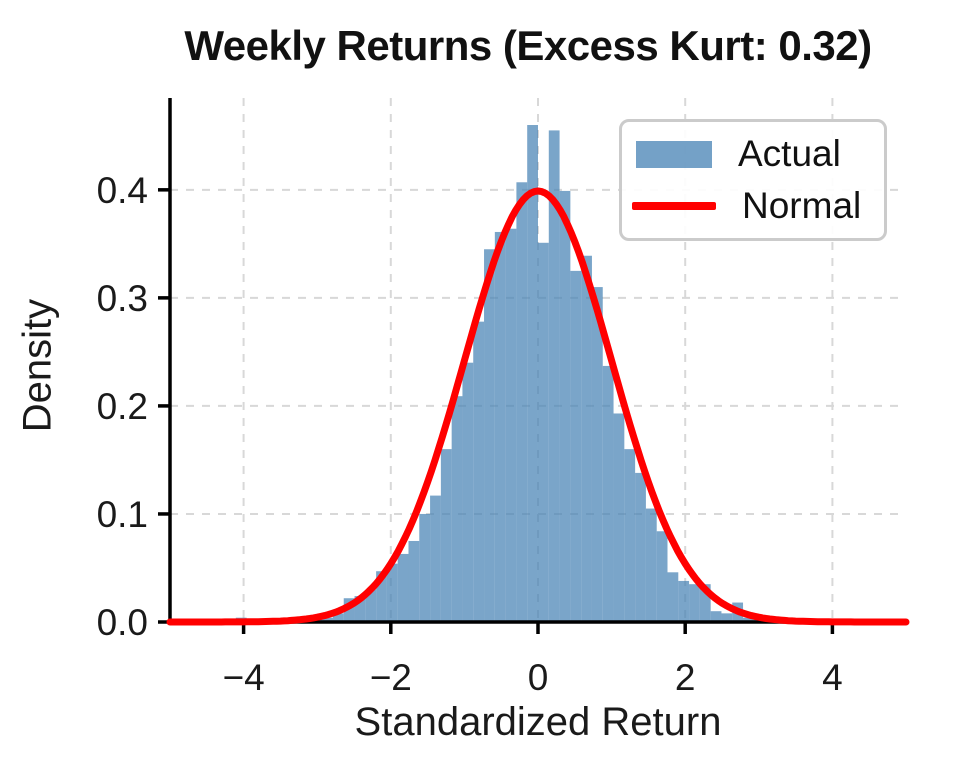 This screenshot has height=784, width=956. I want to click on legend: Actual Normal, so click(753, 180).